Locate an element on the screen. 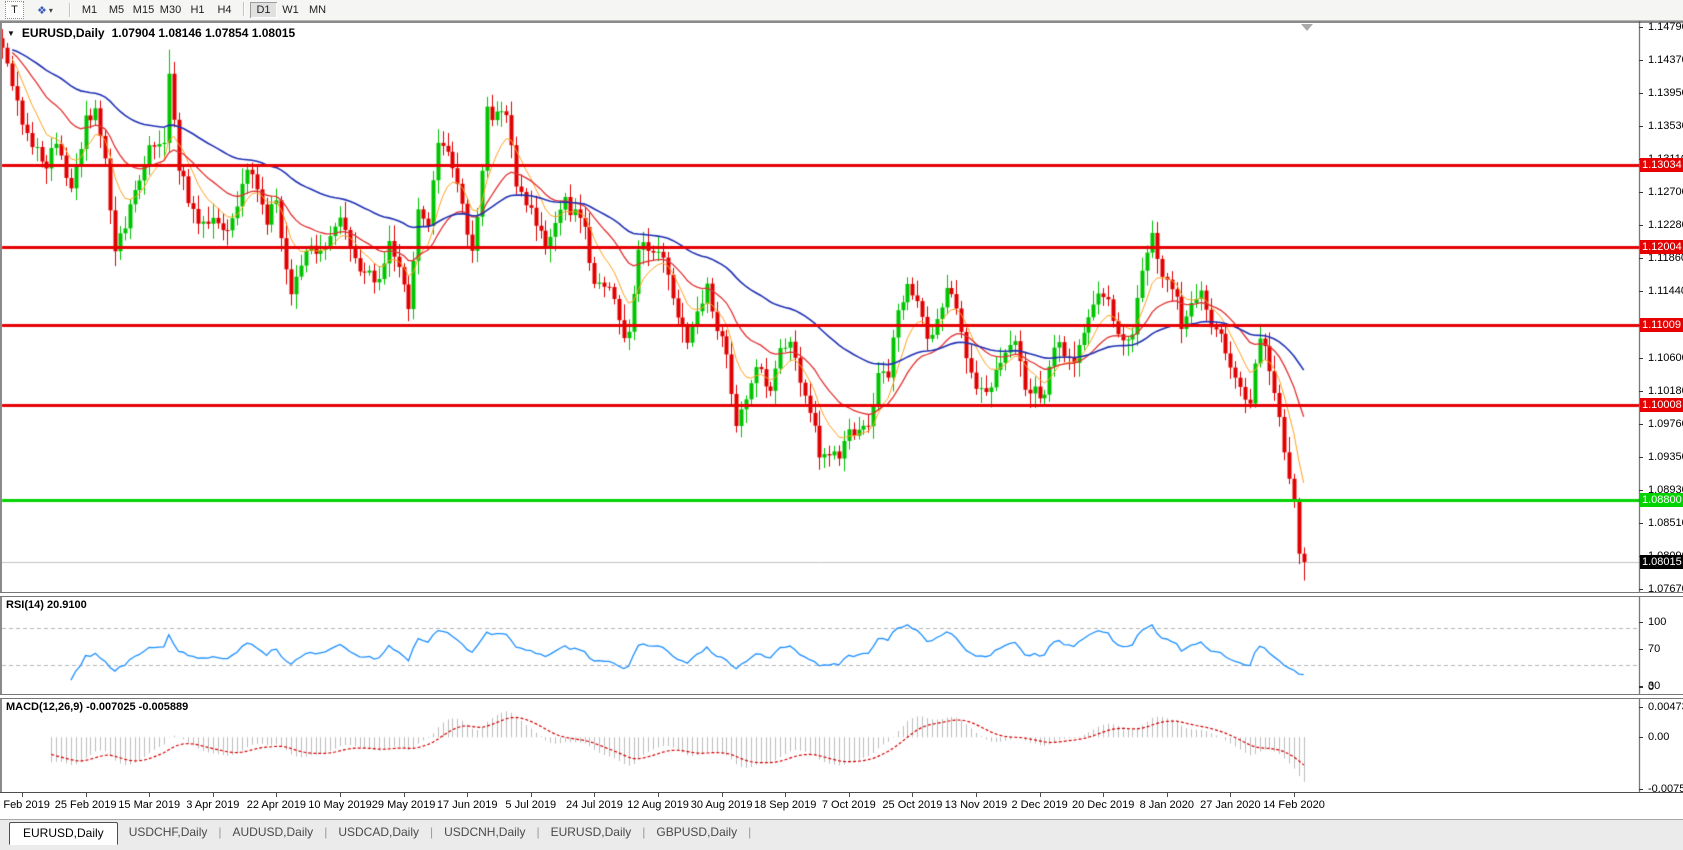 This screenshot has height=850, width=1683. current-price-tag: 1.08015 is located at coordinates (1661, 562).